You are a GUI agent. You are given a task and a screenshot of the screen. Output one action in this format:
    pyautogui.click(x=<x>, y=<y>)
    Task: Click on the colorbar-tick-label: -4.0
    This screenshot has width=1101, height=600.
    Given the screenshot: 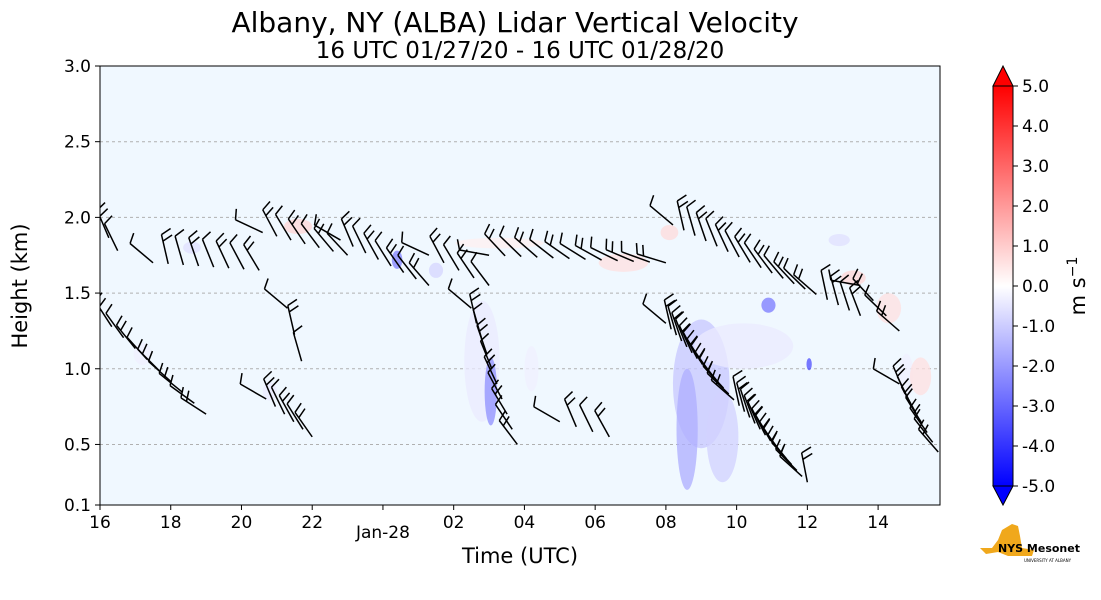 What is the action you would take?
    pyautogui.click(x=1038, y=447)
    